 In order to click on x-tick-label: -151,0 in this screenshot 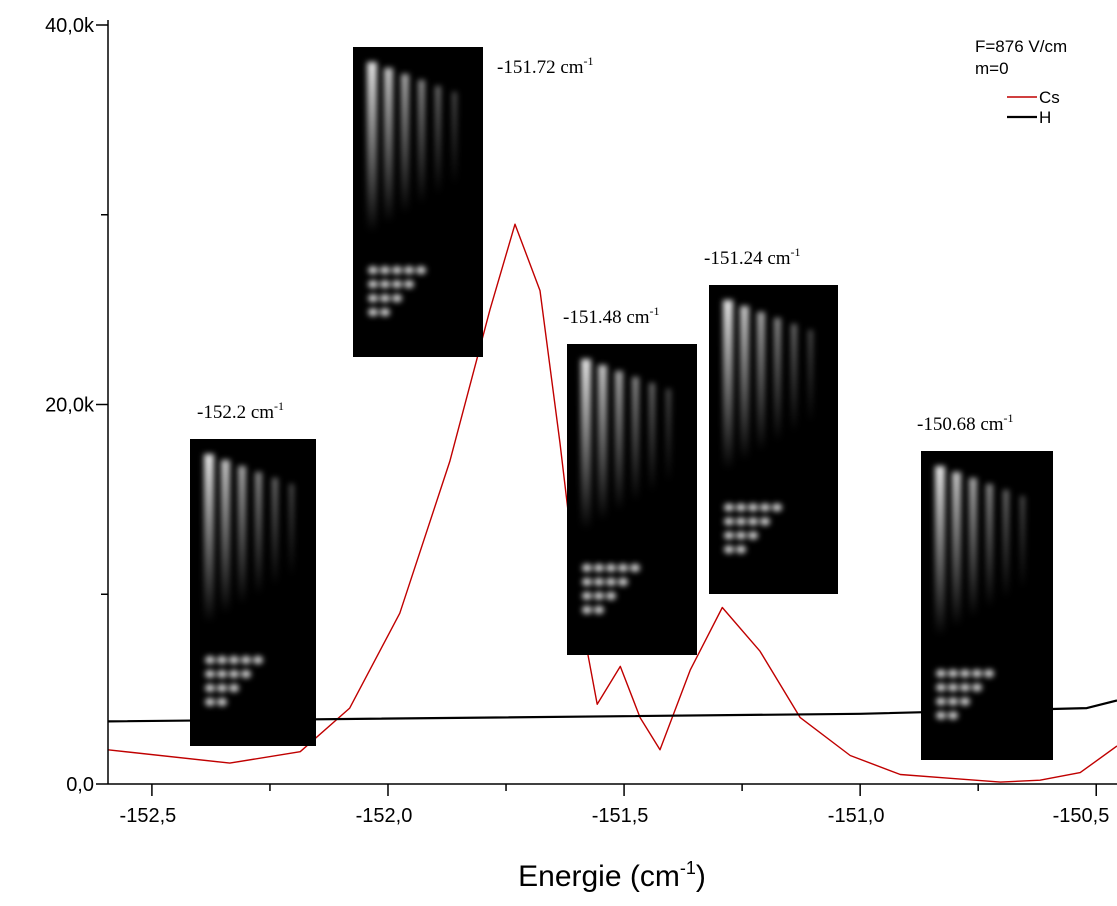, I will do `click(856, 816)`.